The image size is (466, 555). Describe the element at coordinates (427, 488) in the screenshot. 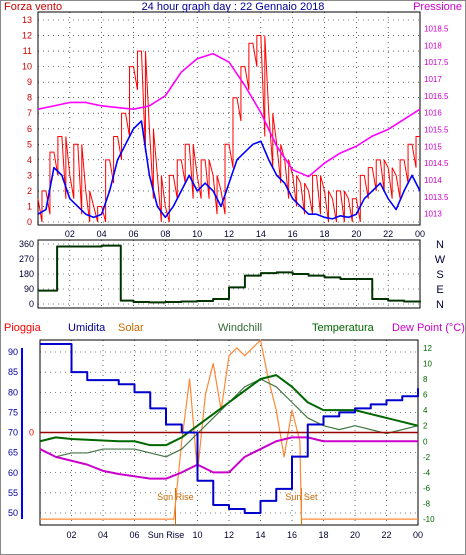

I see `panel3-y-right-tick: -6` at that location.